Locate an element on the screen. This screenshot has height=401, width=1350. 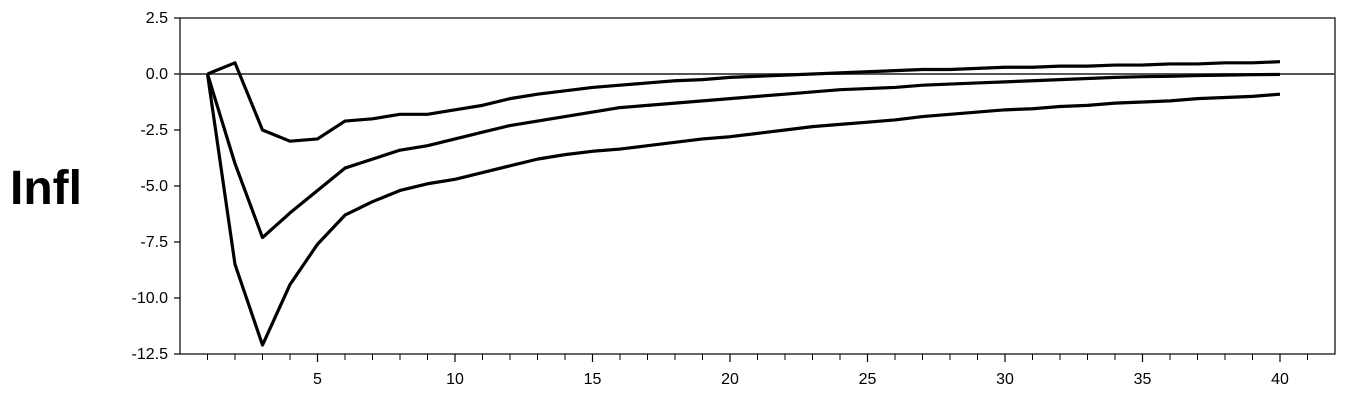
y-tick-label: 0.0 is located at coordinates (157, 74).